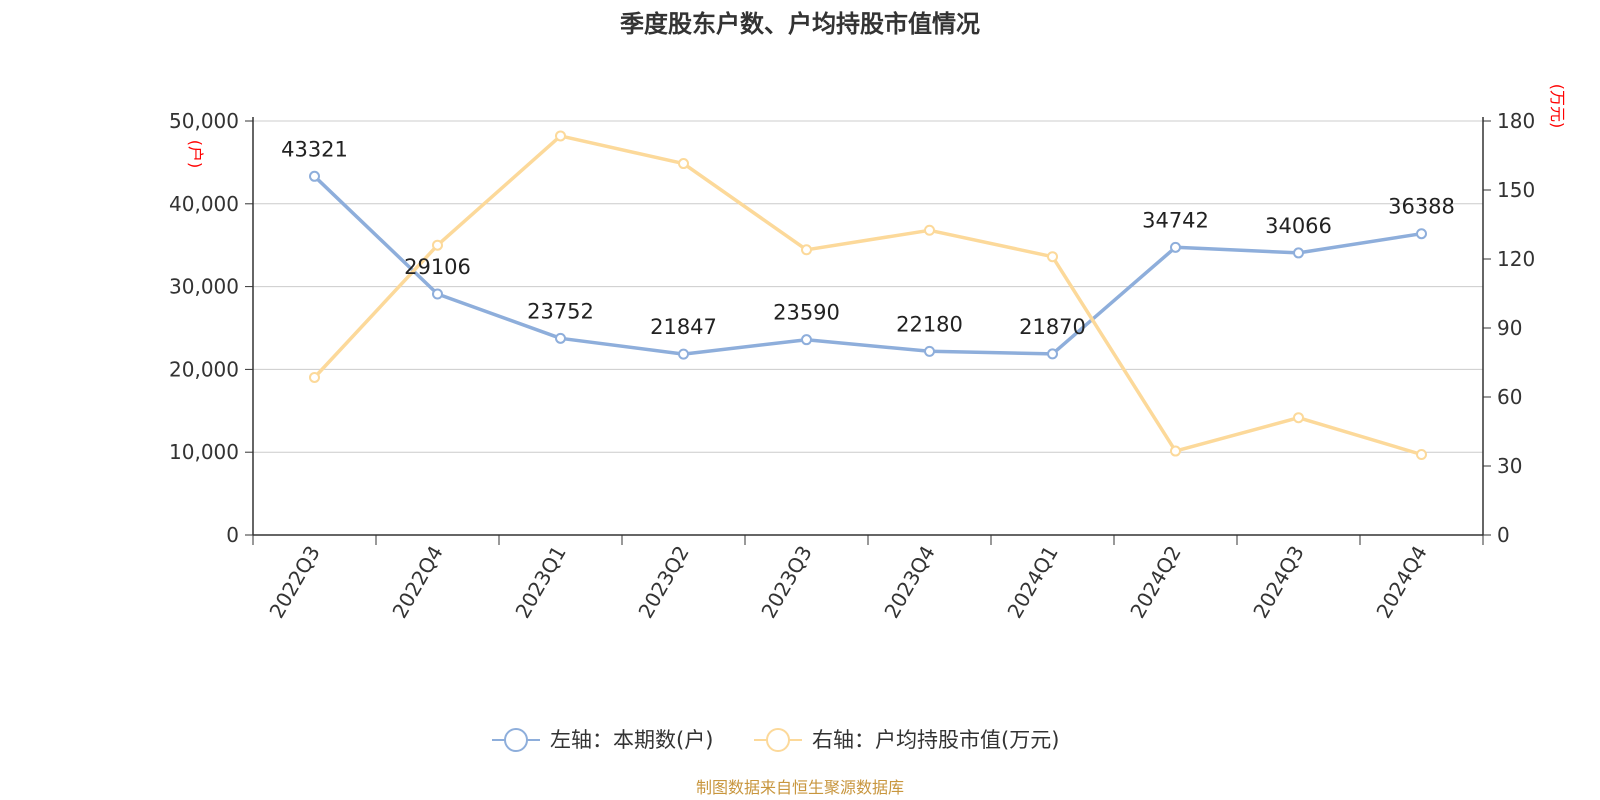 This screenshot has height=800, width=1600. I want to click on chart-title: 季度股东户数、户均持股市值情况, so click(800, 24).